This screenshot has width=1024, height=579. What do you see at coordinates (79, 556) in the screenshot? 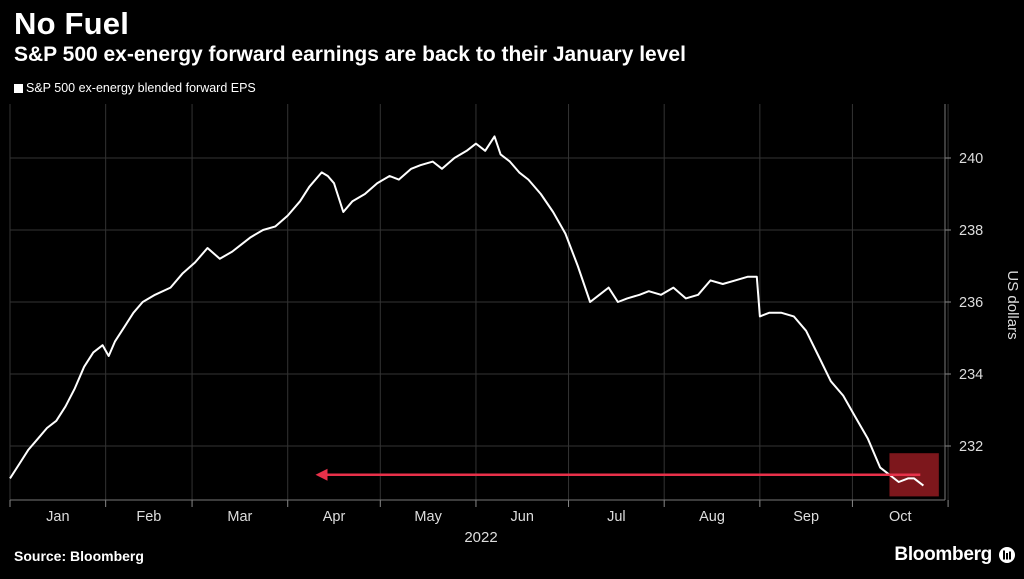
I see `source-note: Source: Bloomberg` at bounding box center [79, 556].